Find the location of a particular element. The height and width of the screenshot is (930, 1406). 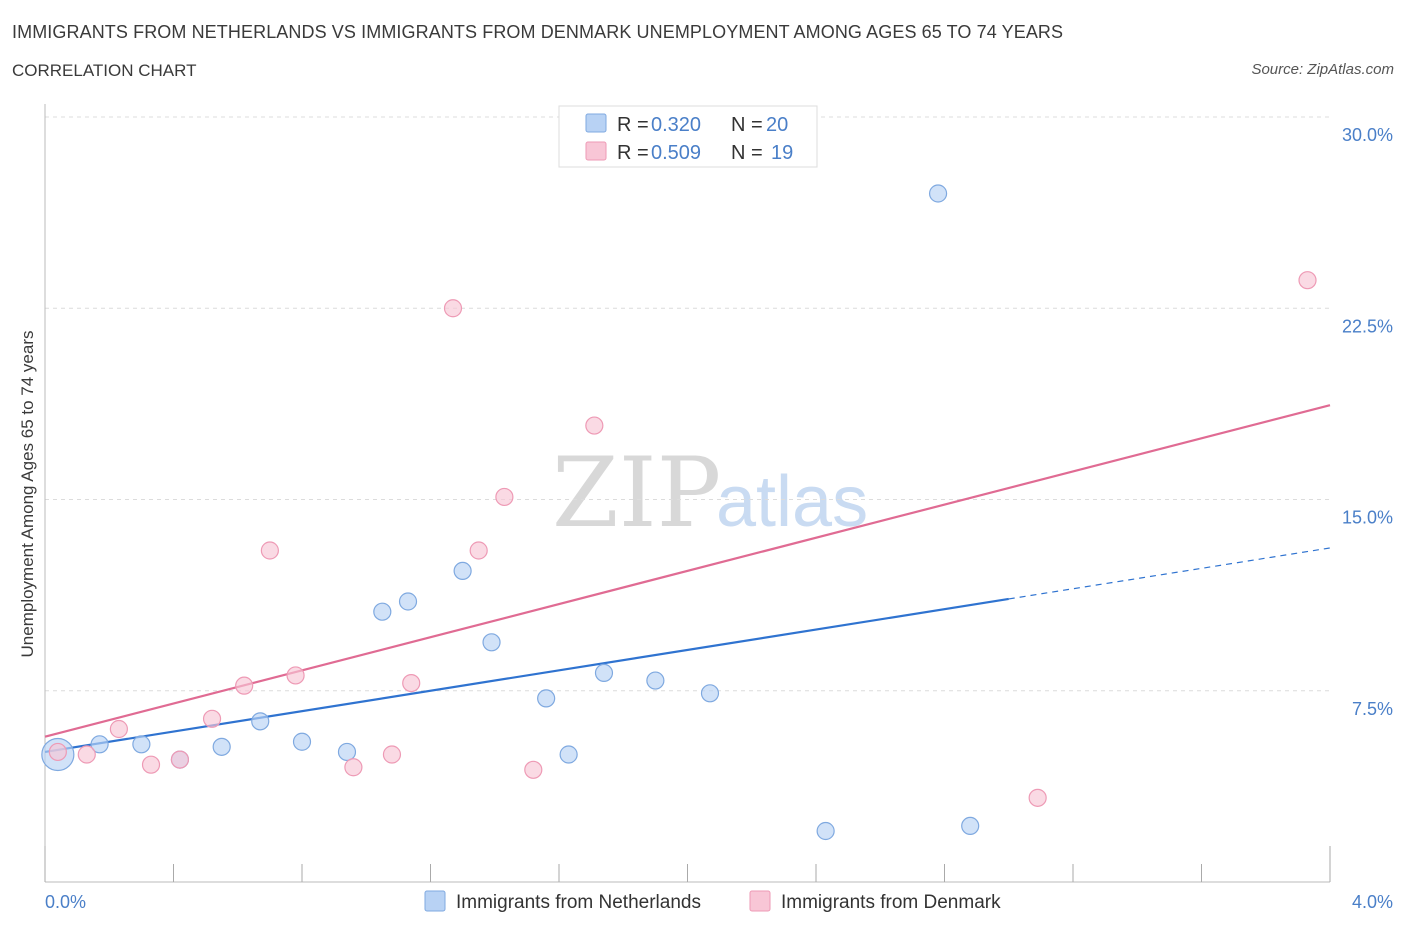

y-tick-label-1: 15.0% is located at coordinates (1367, 518).